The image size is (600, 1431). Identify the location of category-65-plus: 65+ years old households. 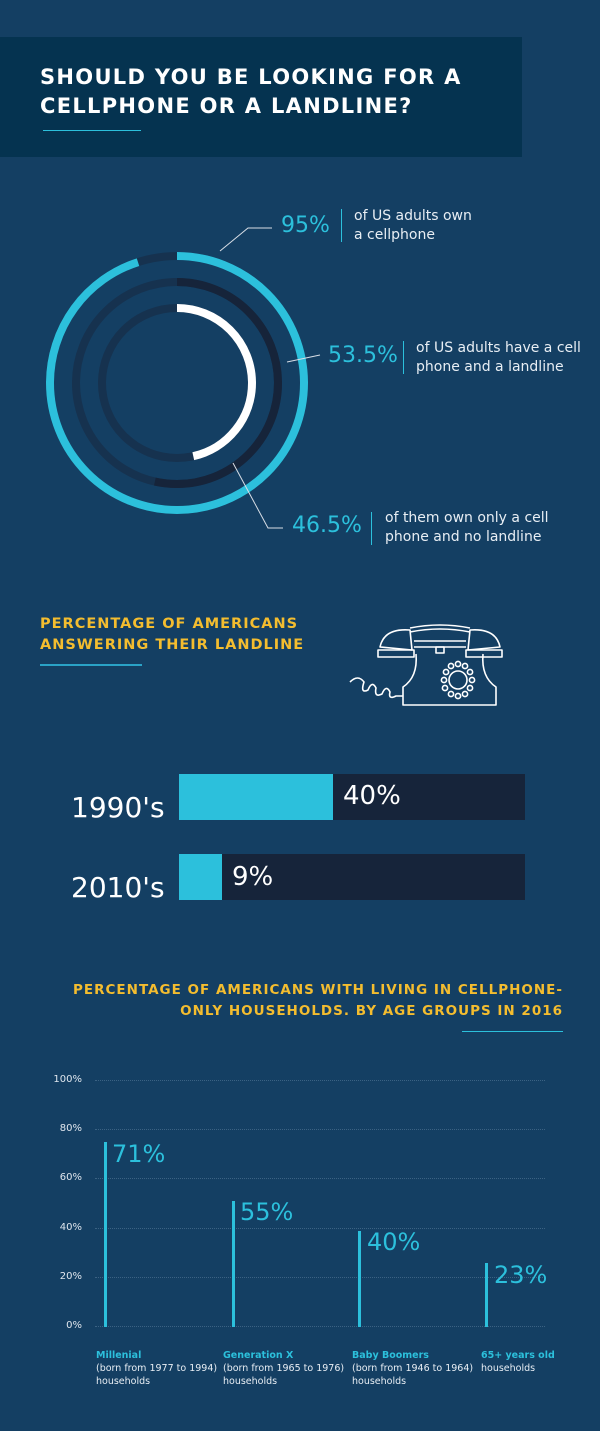
(518, 1362).